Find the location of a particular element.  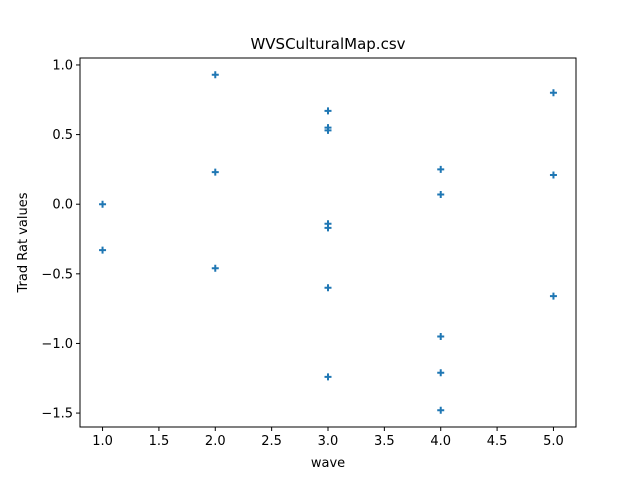

chart-title: WVSCulturalMap.csv is located at coordinates (327, 44).